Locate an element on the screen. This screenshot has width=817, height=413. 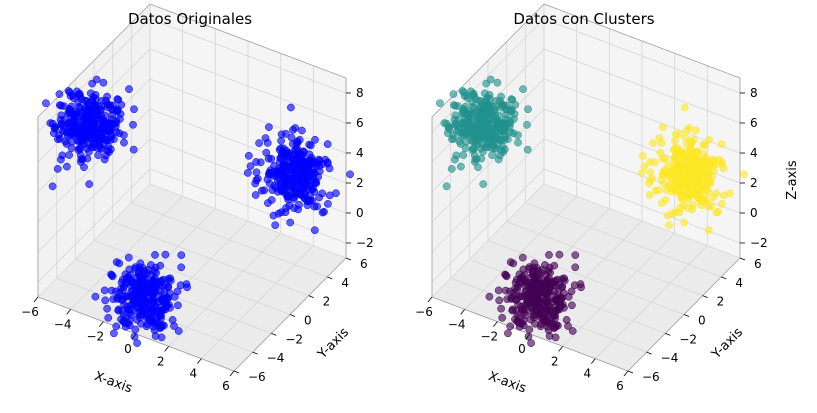
x-tick-label: −2 is located at coordinates (489, 337).